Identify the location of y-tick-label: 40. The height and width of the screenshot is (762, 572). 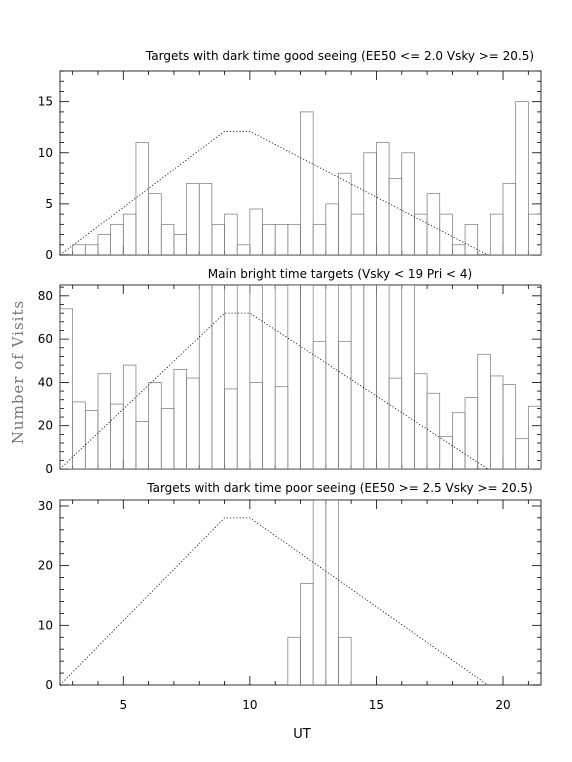
(45, 382).